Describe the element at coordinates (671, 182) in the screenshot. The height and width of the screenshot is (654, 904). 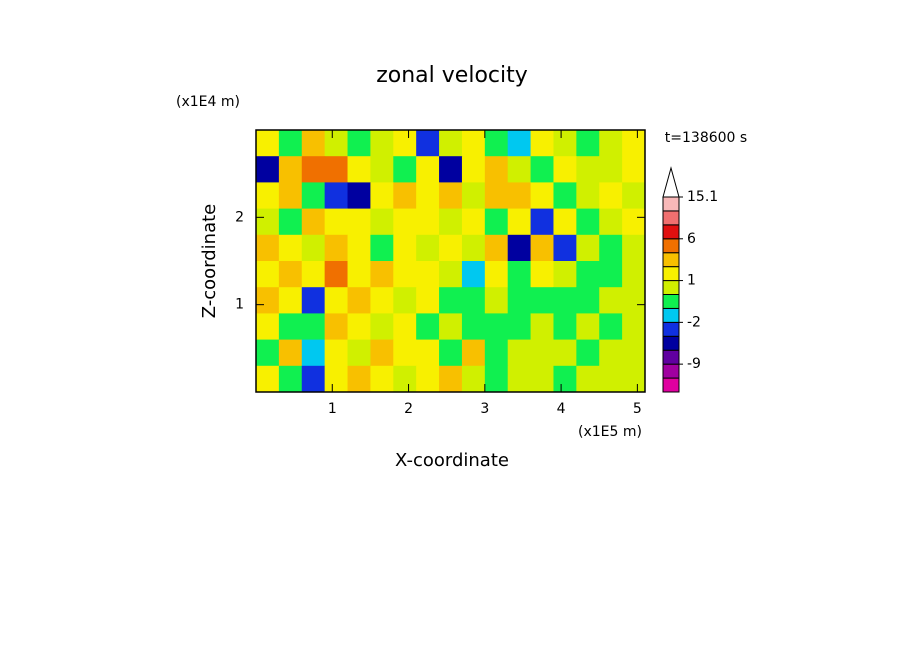
I see `colorbar-extension` at that location.